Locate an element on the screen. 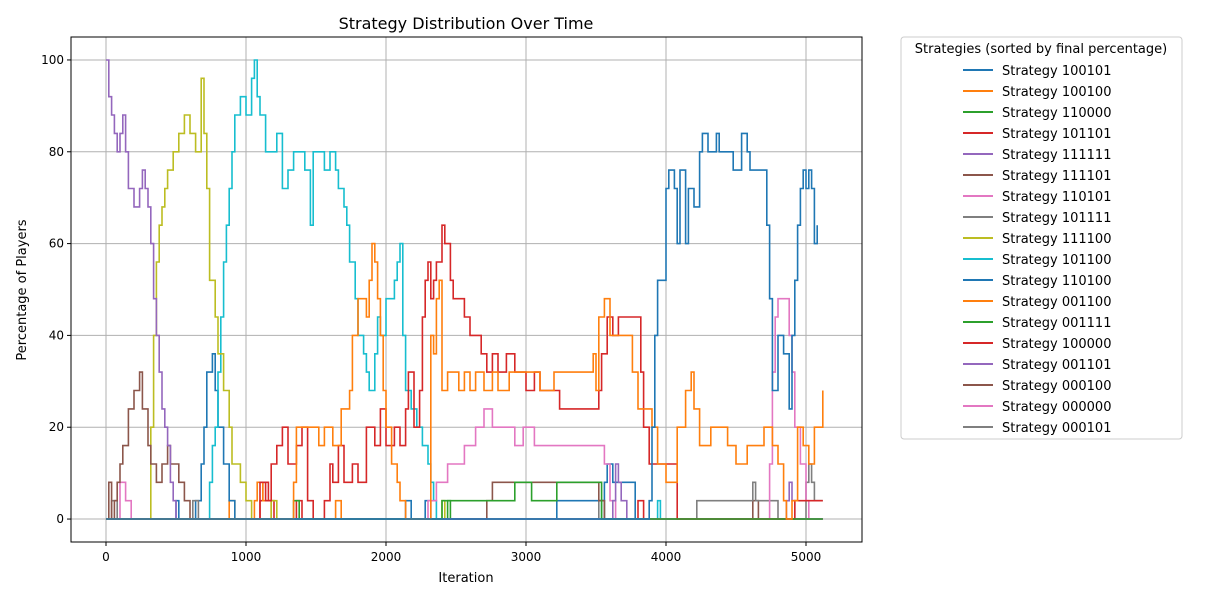  legend-label: Strategy 101111 is located at coordinates (1056, 218).